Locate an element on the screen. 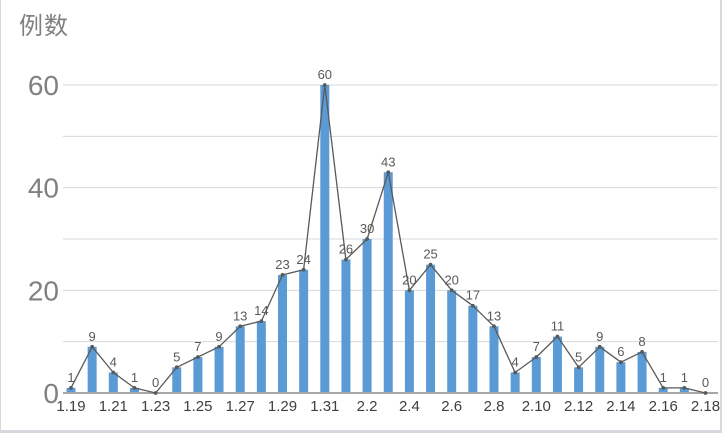  marker-1.24 is located at coordinates (176, 367).